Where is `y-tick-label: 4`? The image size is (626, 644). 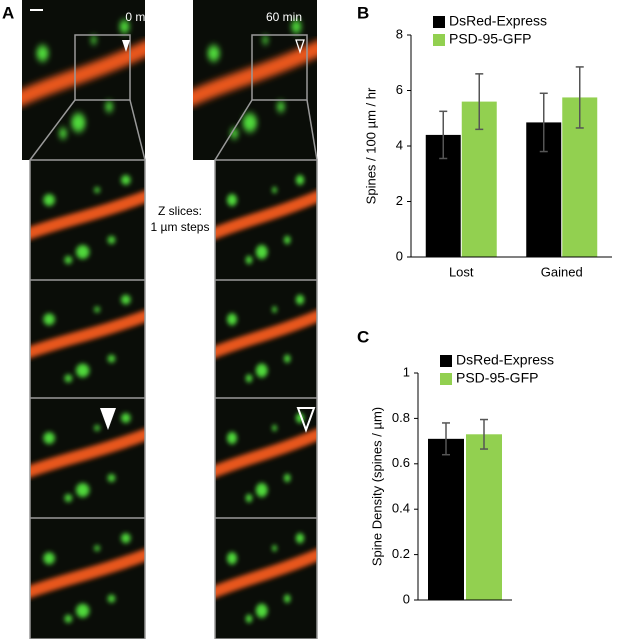
y-tick-label: 4 is located at coordinates (399, 144).